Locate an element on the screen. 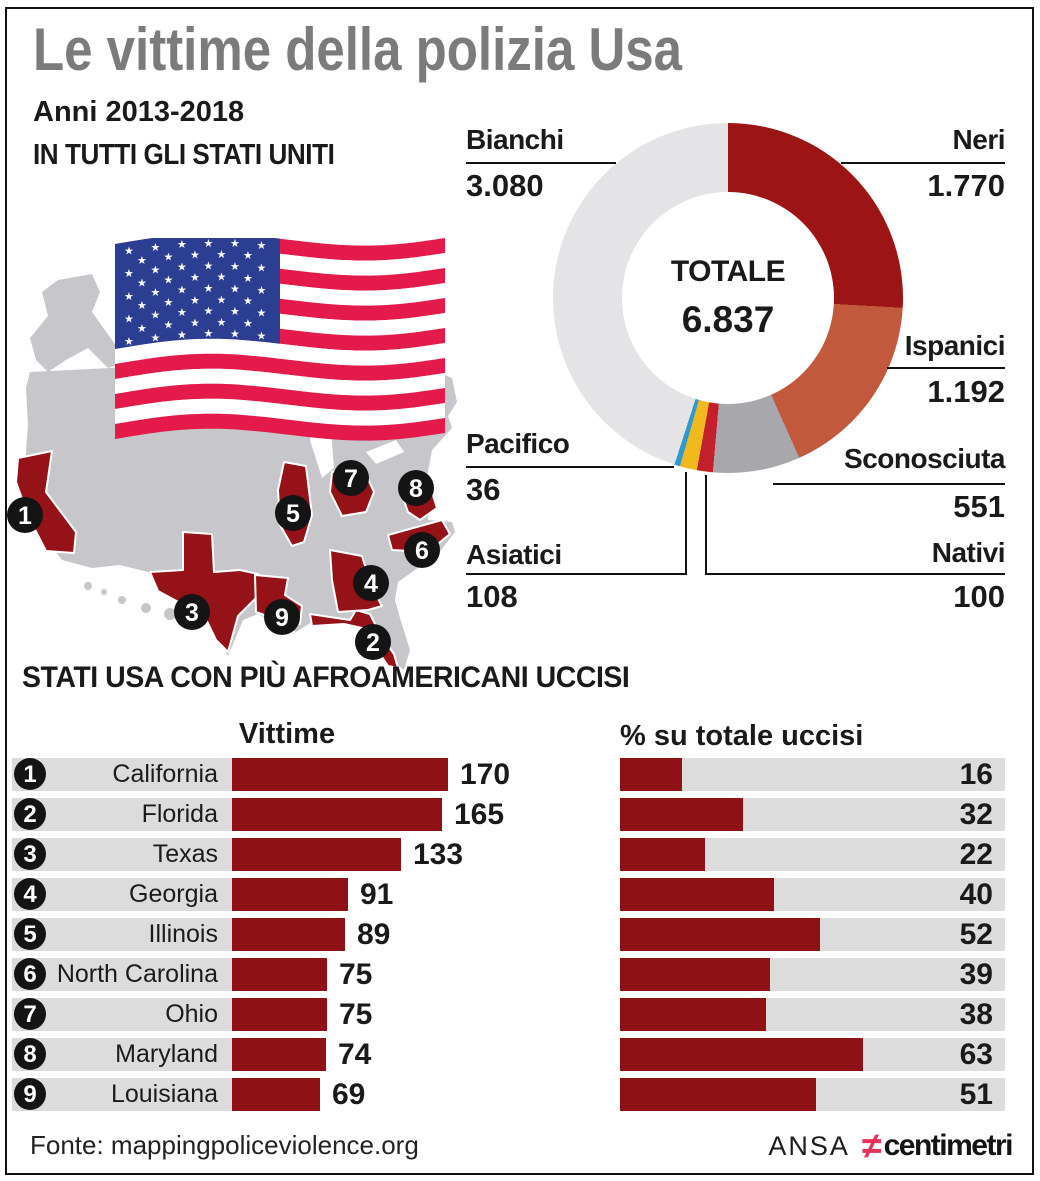 This screenshot has width=1040, height=1181. callout-line-asiatici is located at coordinates (576, 574).